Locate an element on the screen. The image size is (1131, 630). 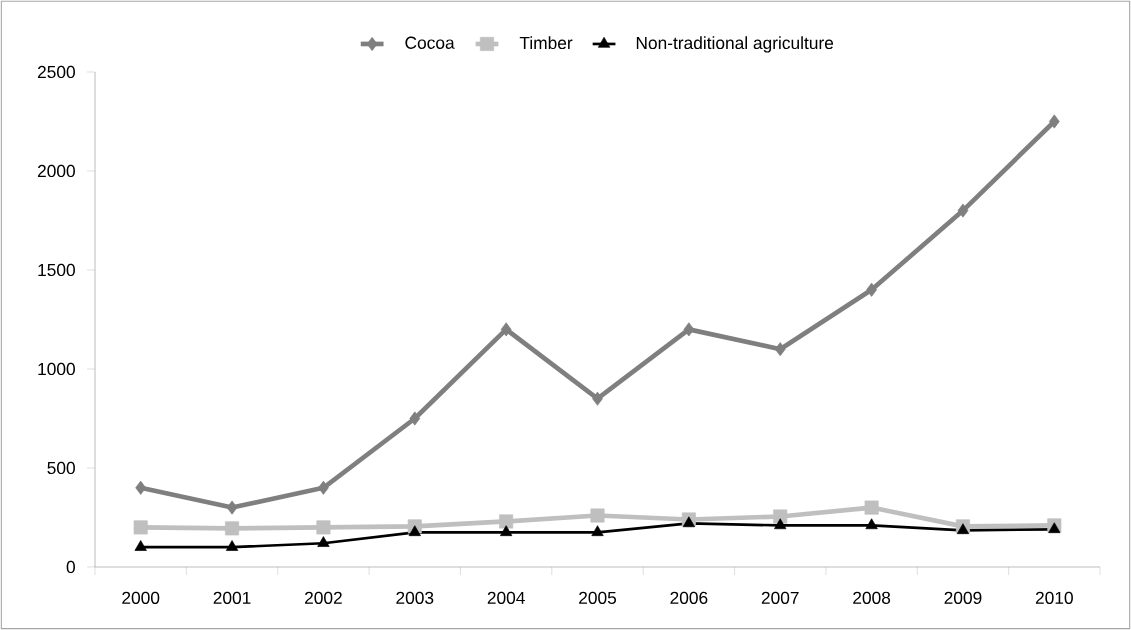
x-tick-label: 2003 is located at coordinates (415, 597).